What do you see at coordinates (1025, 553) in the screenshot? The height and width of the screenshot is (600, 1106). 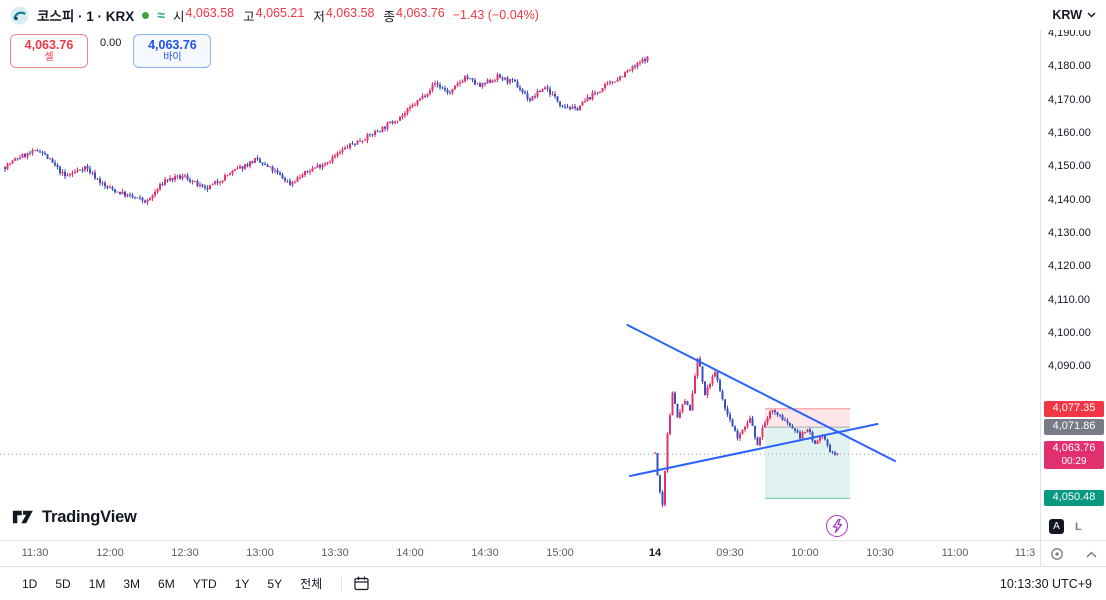 I see `time-tick-label: 11:3` at bounding box center [1025, 553].